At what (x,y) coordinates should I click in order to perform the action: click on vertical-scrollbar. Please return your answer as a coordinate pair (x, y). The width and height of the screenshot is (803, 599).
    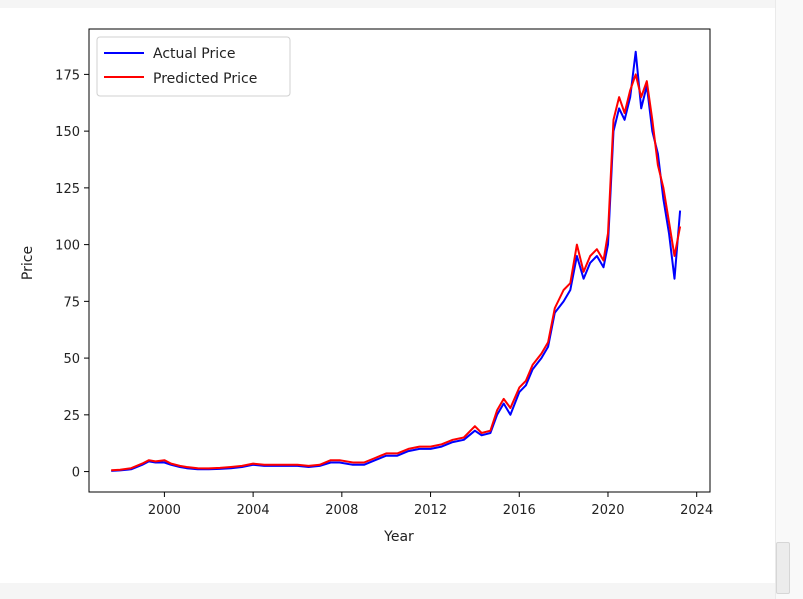
    Looking at the image, I should click on (789, 299).